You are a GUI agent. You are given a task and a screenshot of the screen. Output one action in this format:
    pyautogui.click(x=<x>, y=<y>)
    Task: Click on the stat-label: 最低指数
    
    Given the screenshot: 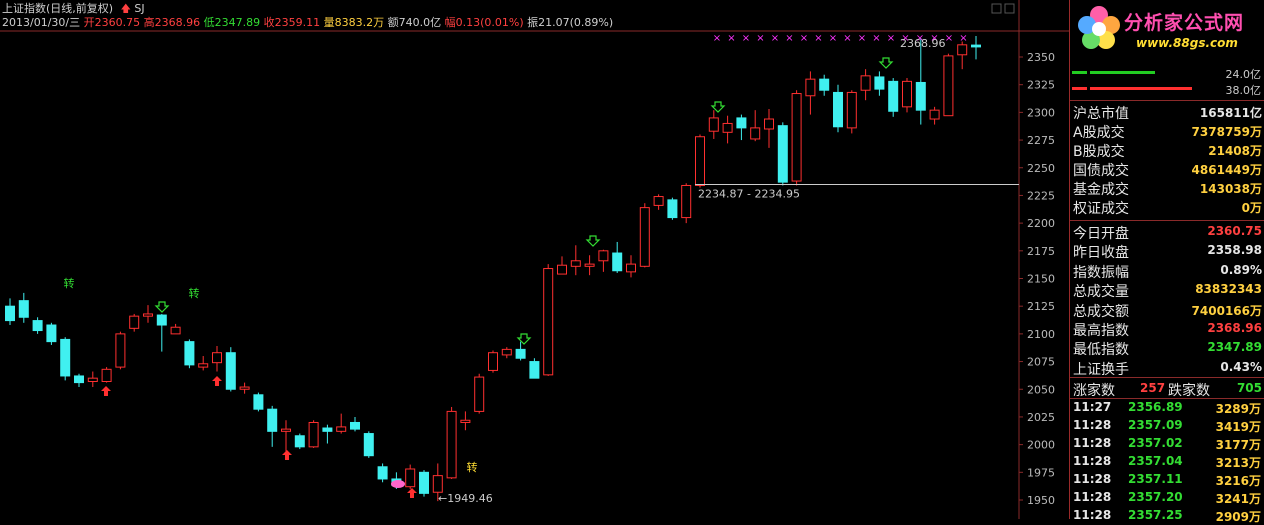 What is the action you would take?
    pyautogui.click(x=1101, y=350)
    